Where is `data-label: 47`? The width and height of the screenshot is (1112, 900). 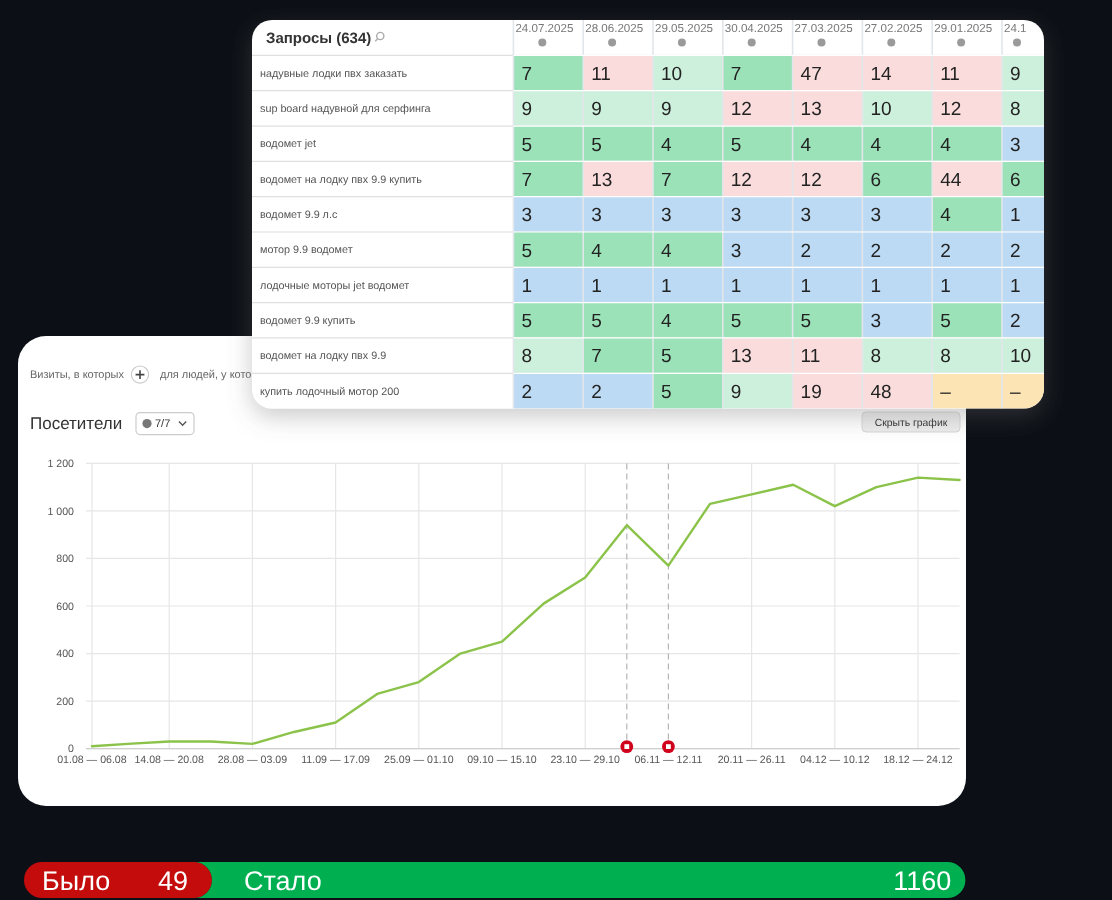 data-label: 47 is located at coordinates (811, 74).